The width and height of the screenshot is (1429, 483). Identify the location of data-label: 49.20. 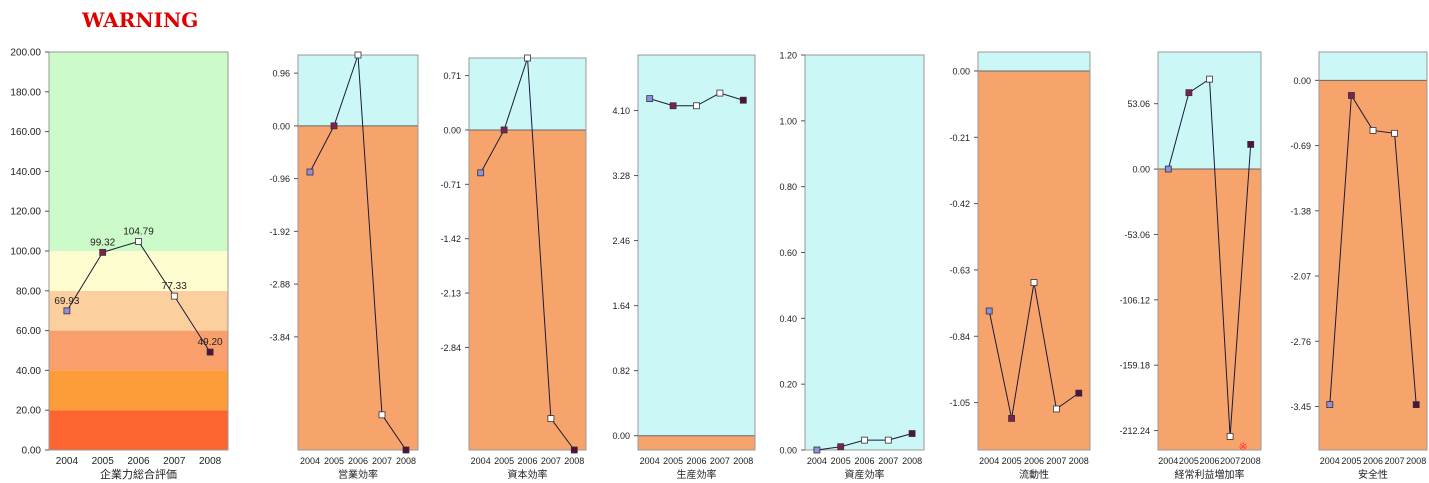
(210, 342).